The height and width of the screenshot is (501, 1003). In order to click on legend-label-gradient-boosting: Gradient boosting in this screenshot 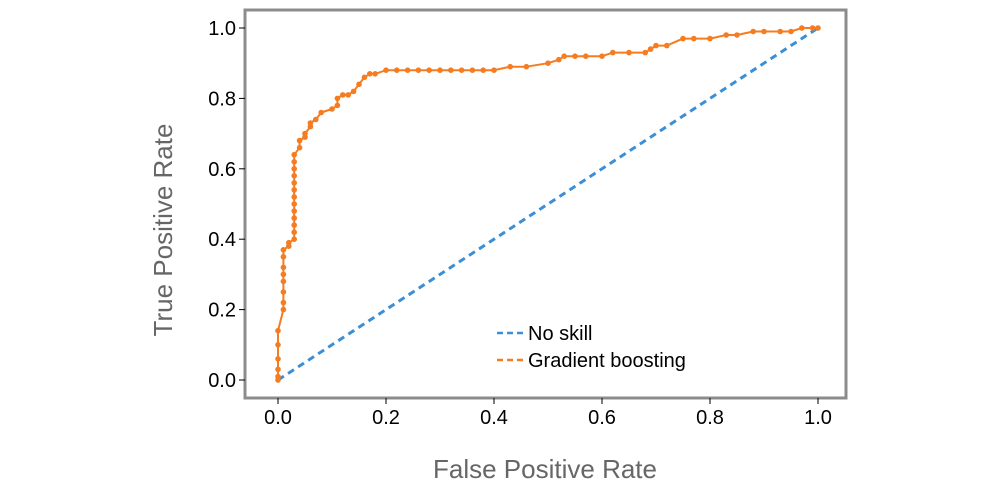, I will do `click(607, 361)`.